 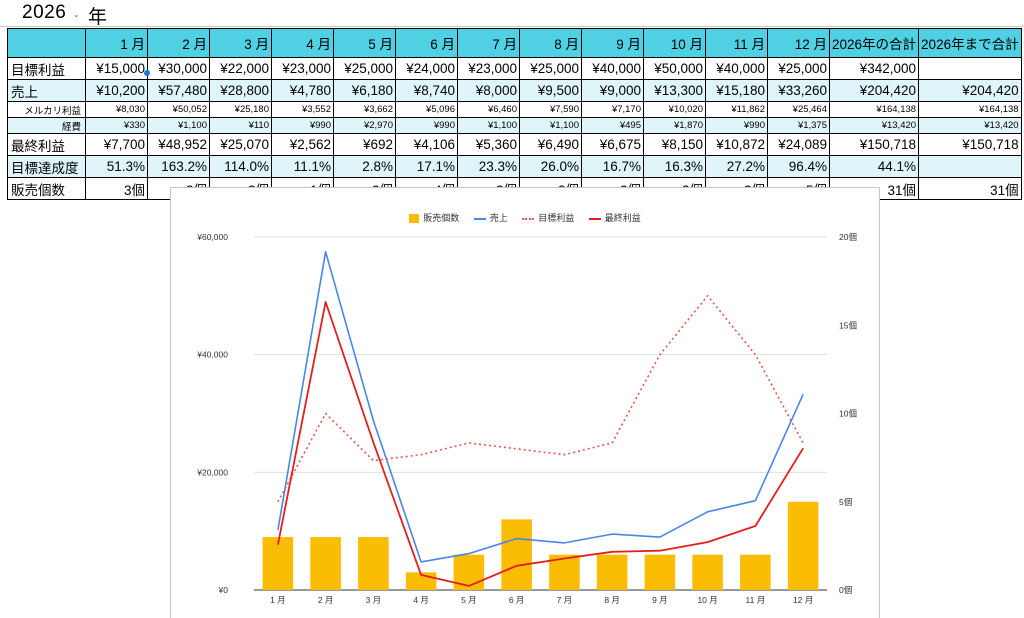 What do you see at coordinates (426, 144) in the screenshot?
I see `table-cell: ¥4,106` at bounding box center [426, 144].